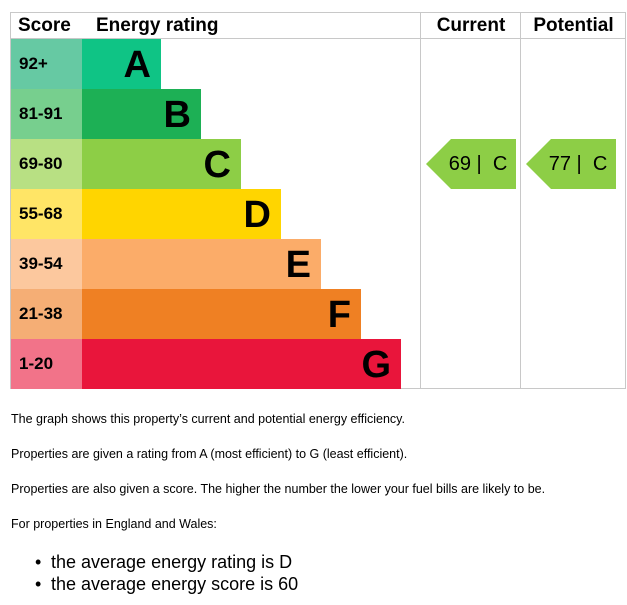  What do you see at coordinates (318, 38) in the screenshot?
I see `header-divider` at bounding box center [318, 38].